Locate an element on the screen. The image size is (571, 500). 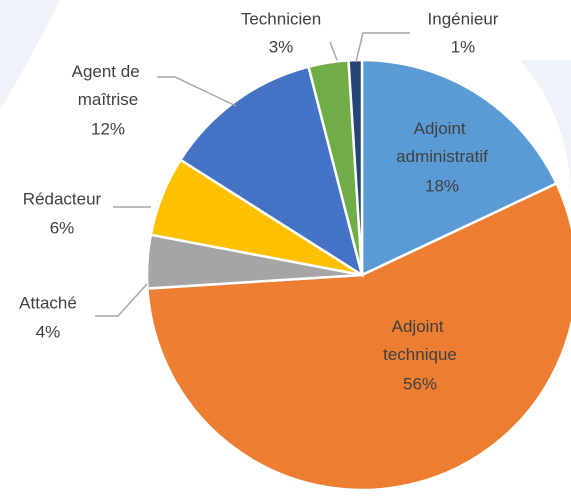
value-label: 3% is located at coordinates (281, 46).